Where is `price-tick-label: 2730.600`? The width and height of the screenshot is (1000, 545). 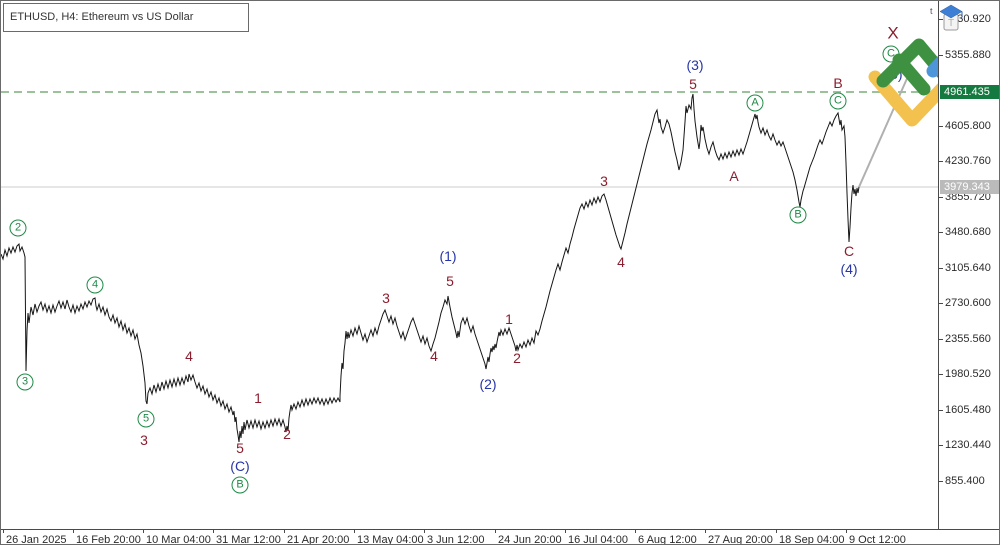 price-tick-label: 2730.600 is located at coordinates (968, 303).